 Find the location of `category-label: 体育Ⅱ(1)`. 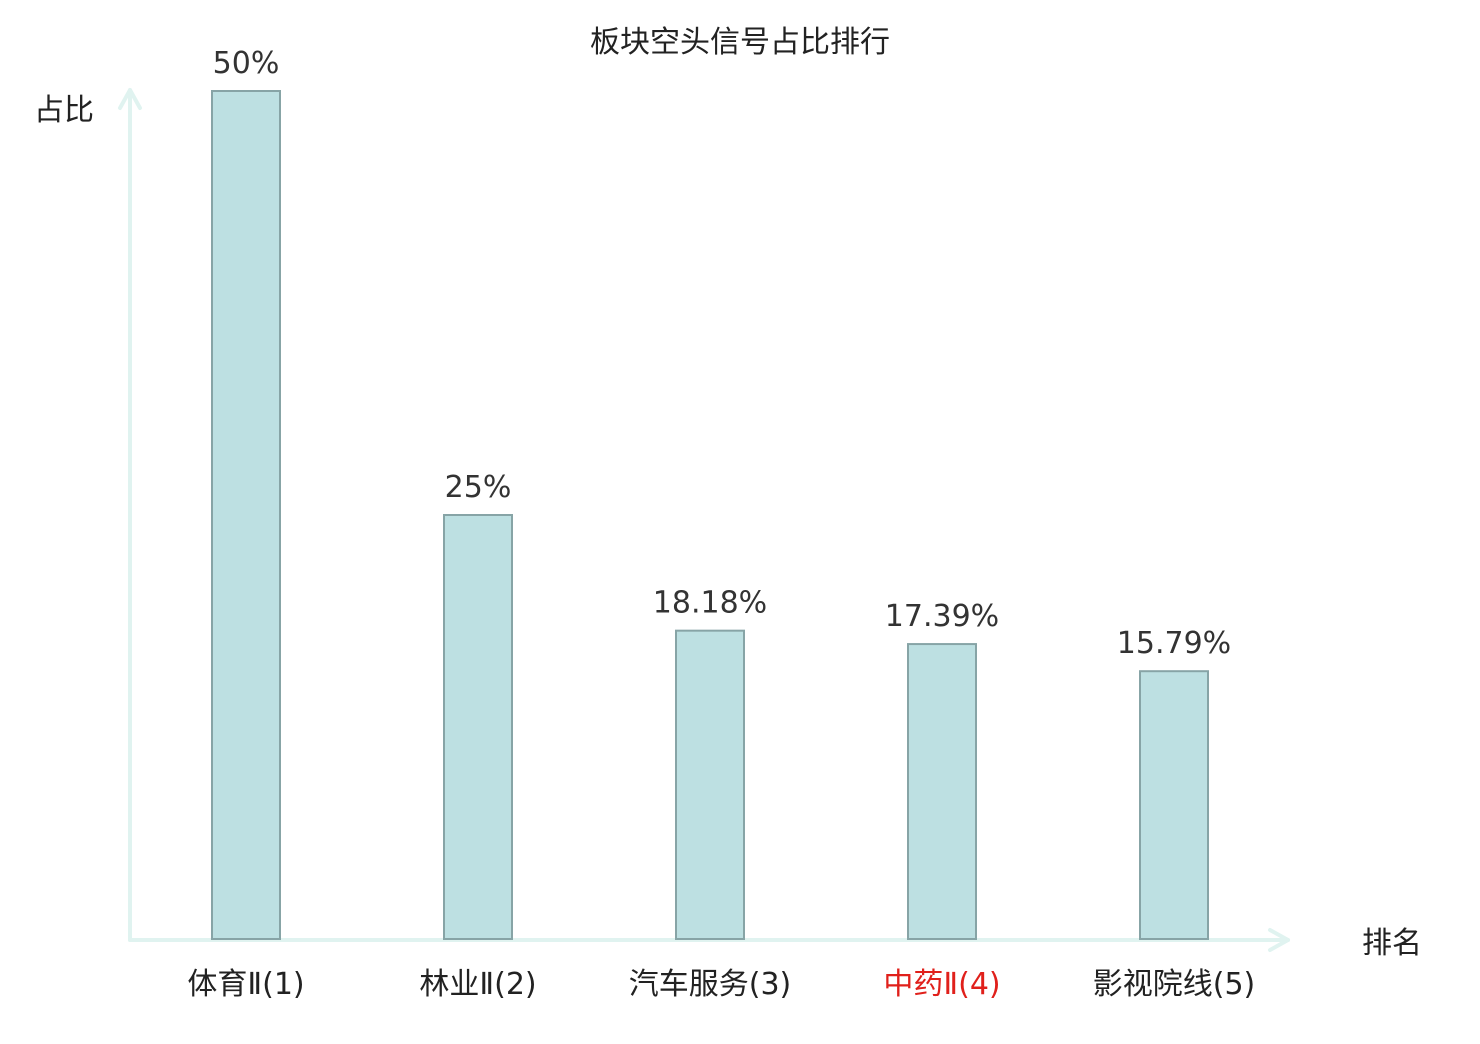

category-label: 体育Ⅱ(1) is located at coordinates (245, 984).